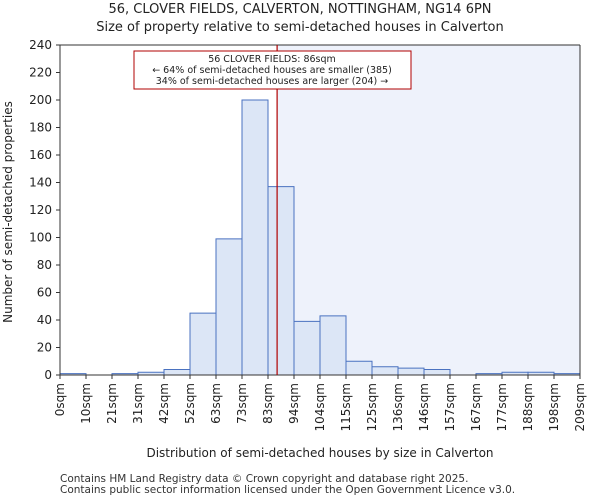 The height and width of the screenshot is (500, 600). Describe the element at coordinates (528, 407) in the screenshot. I see `x-tick-label: 188sqm` at that location.